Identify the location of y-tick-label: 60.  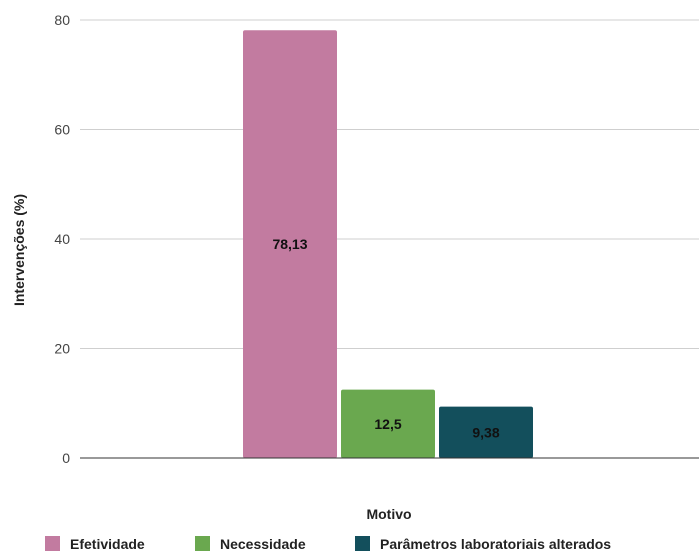
(62, 130).